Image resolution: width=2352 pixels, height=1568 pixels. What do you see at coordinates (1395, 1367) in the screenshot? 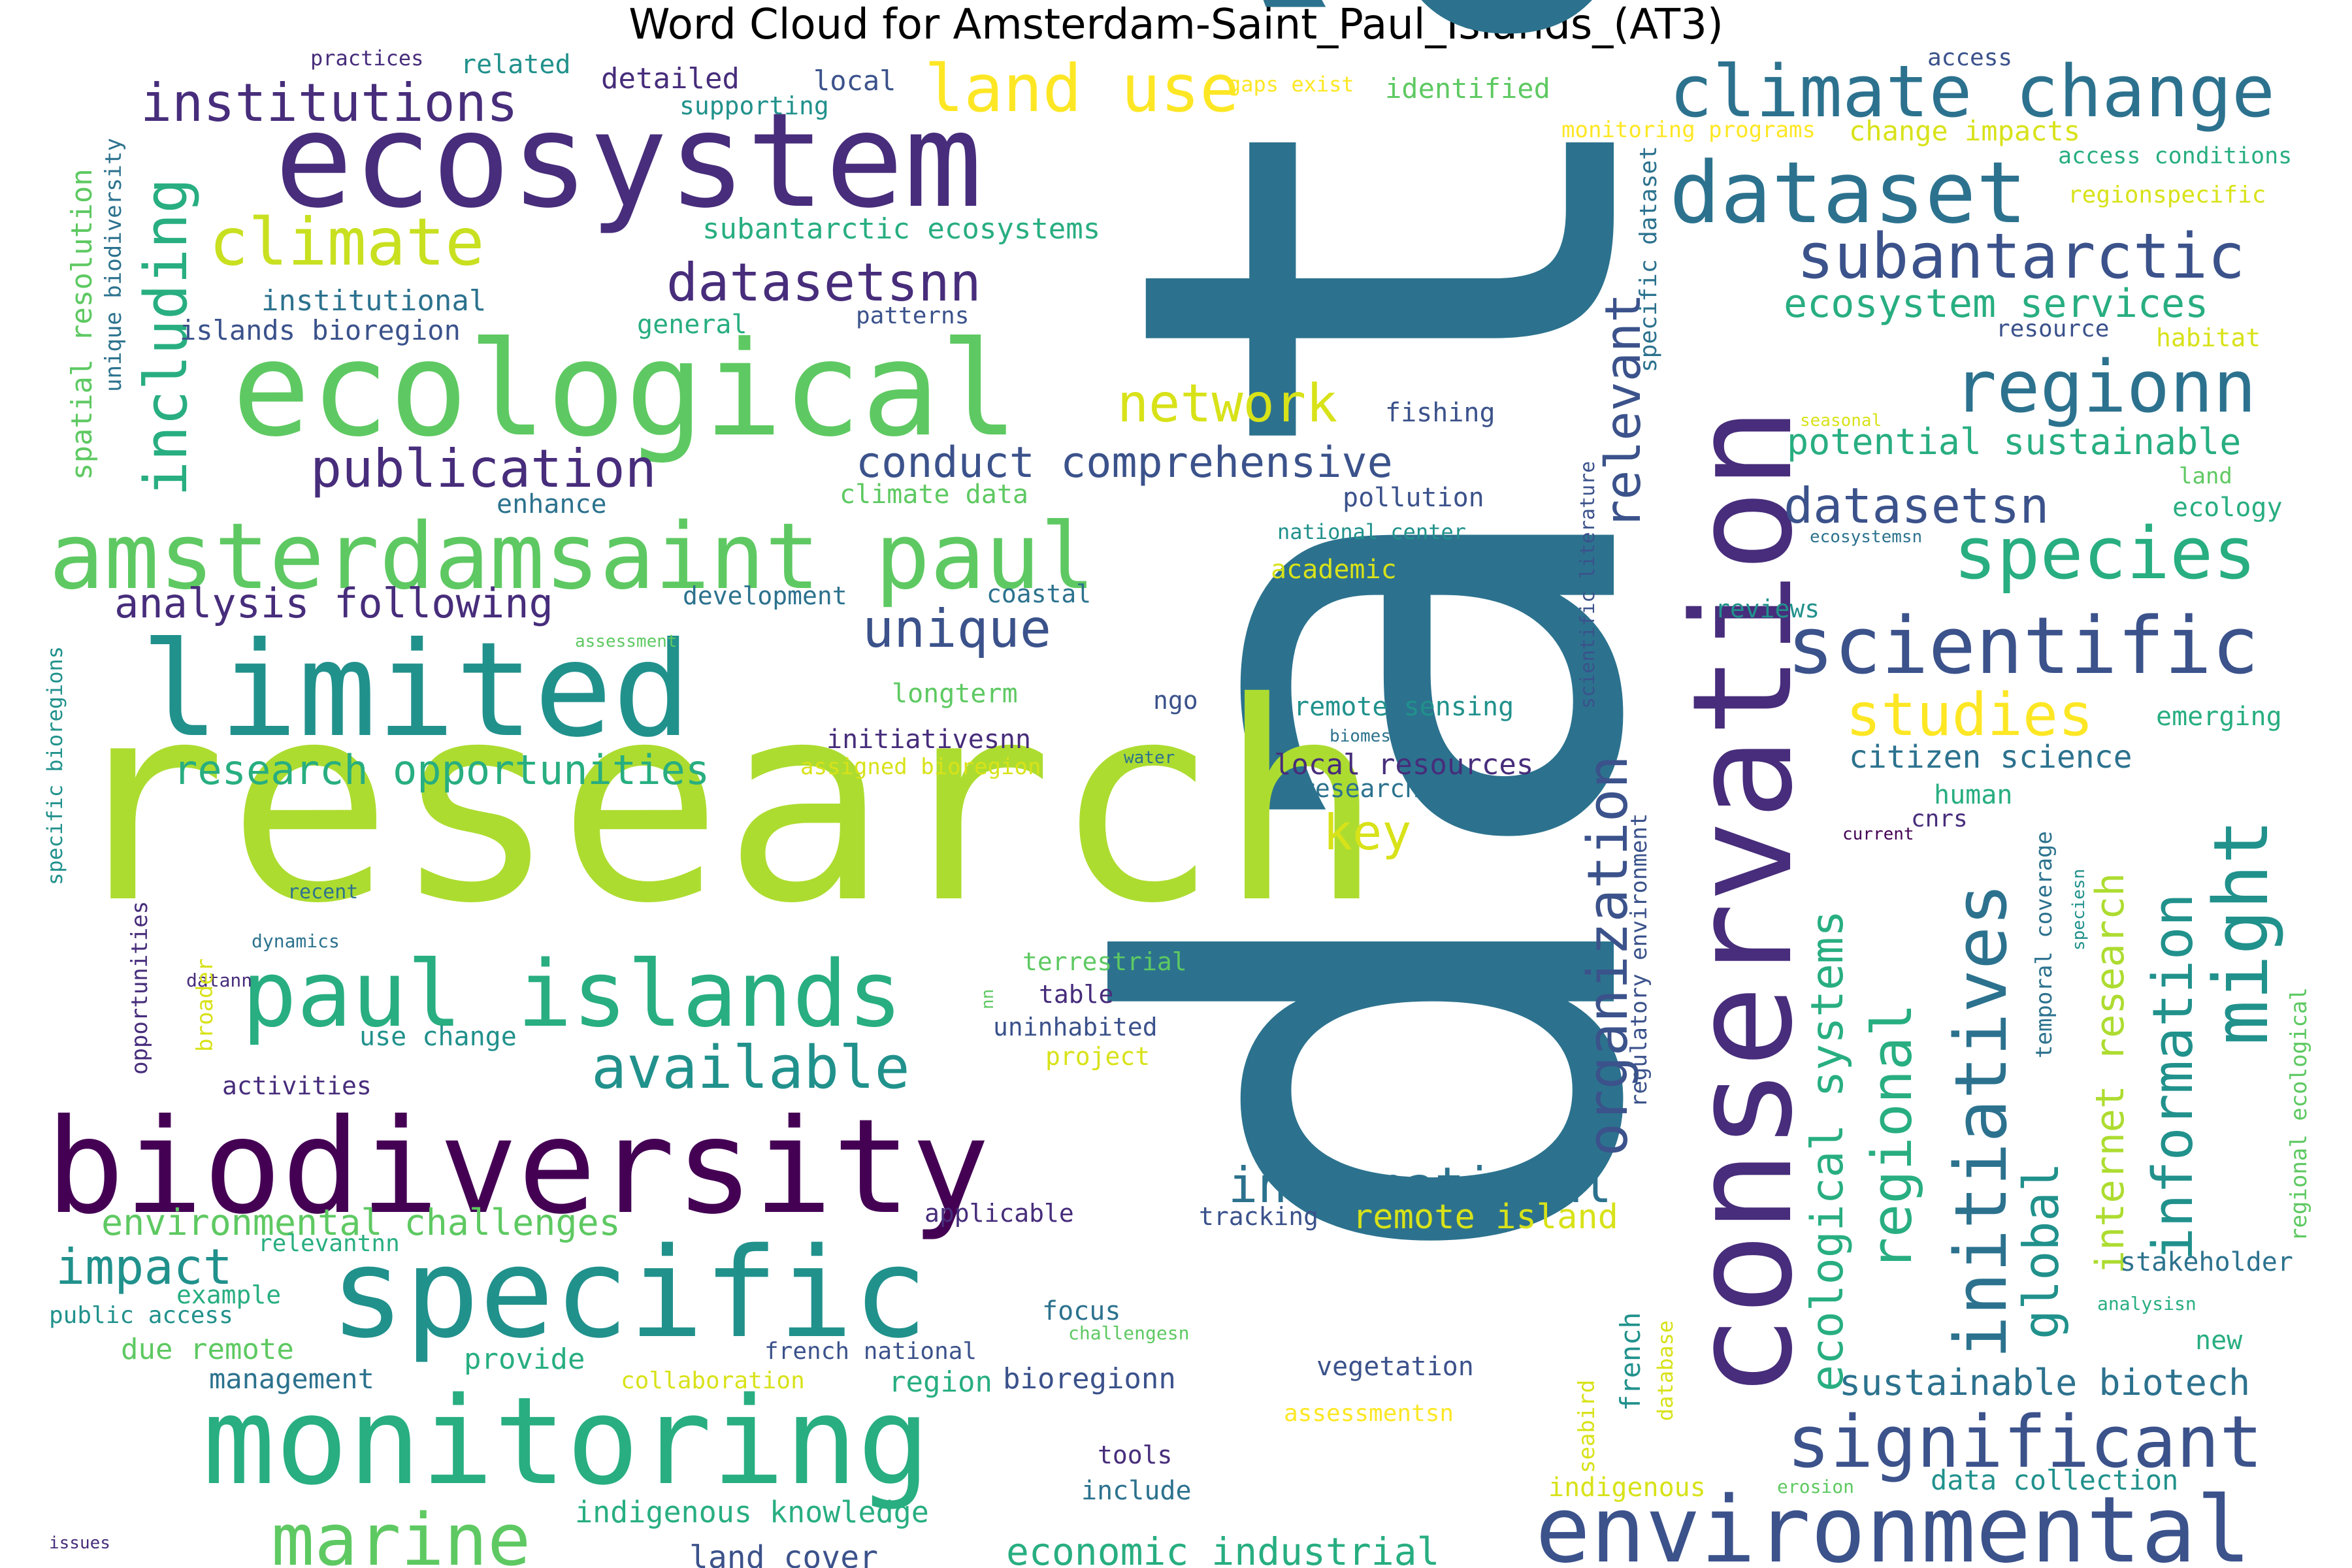
I see `word-vegetation: vegetation` at bounding box center [1395, 1367].